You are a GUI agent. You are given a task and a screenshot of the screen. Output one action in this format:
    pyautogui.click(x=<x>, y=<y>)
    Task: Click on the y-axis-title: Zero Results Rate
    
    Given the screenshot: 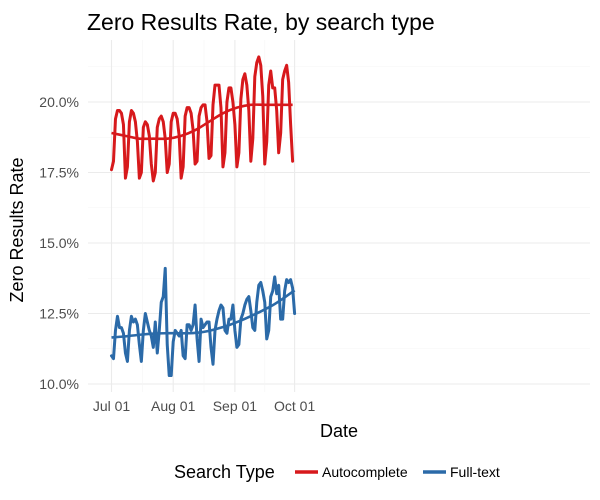 What is the action you would take?
    pyautogui.click(x=17, y=229)
    